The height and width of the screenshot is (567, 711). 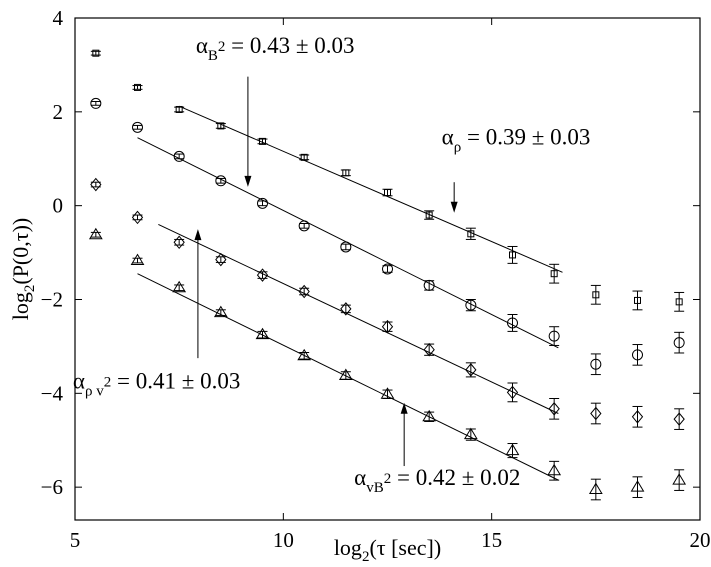 What do you see at coordinates (437, 480) in the screenshot?
I see `annotation-label: αvB2 = 0.42 ± 0.02` at bounding box center [437, 480].